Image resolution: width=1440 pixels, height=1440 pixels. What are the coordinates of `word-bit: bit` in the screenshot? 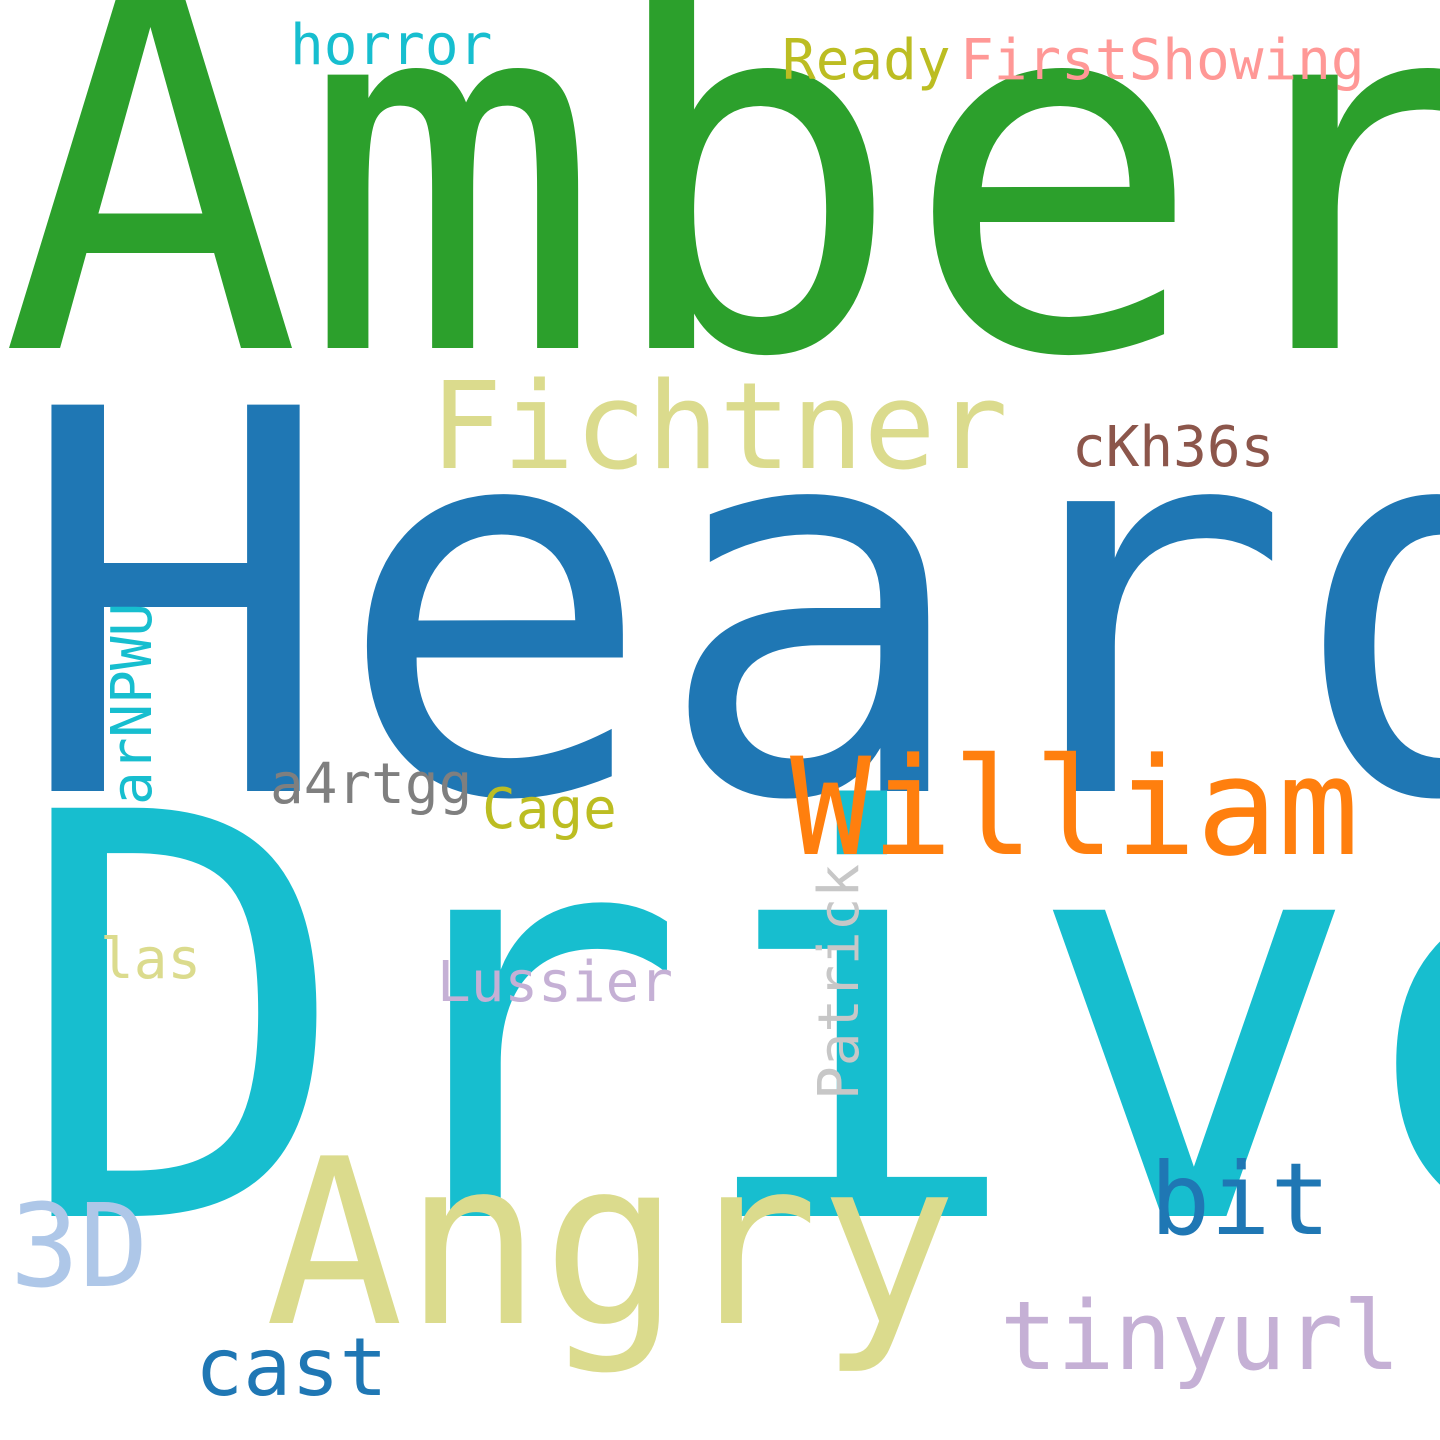 It's located at (1240, 1199).